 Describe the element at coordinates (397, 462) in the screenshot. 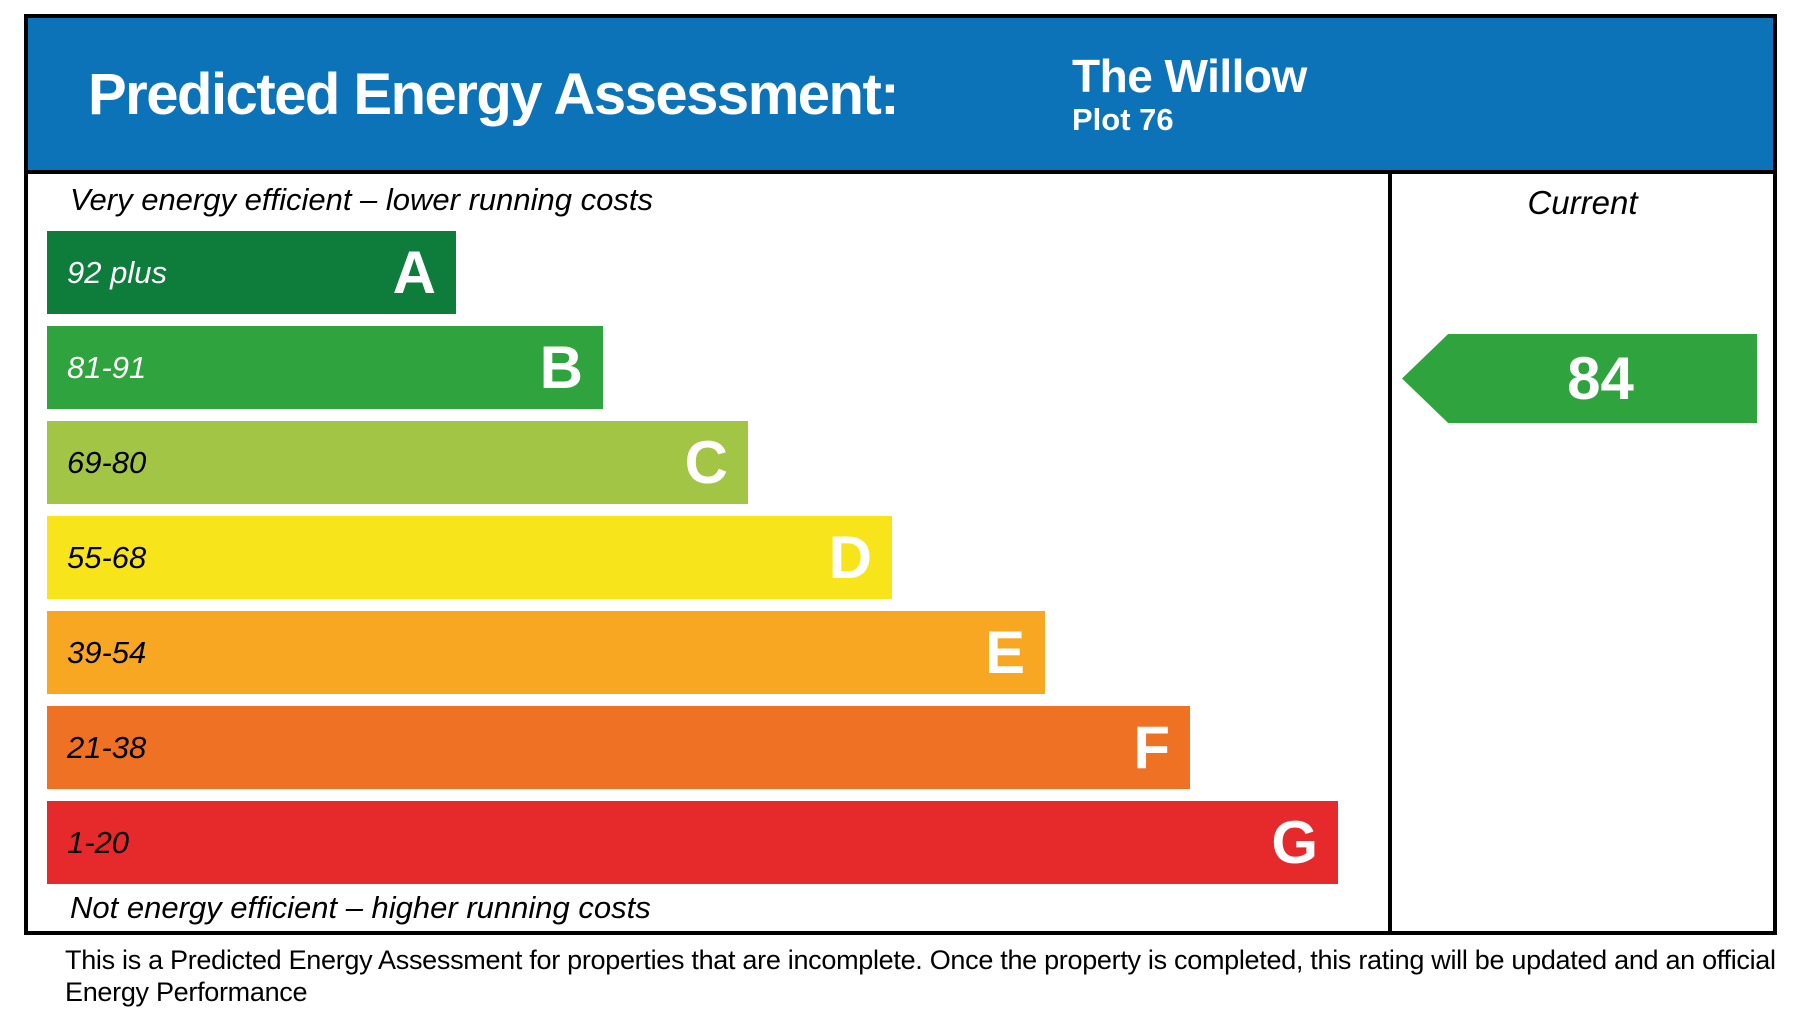

I see `rating-band-c: 69-80 C` at that location.